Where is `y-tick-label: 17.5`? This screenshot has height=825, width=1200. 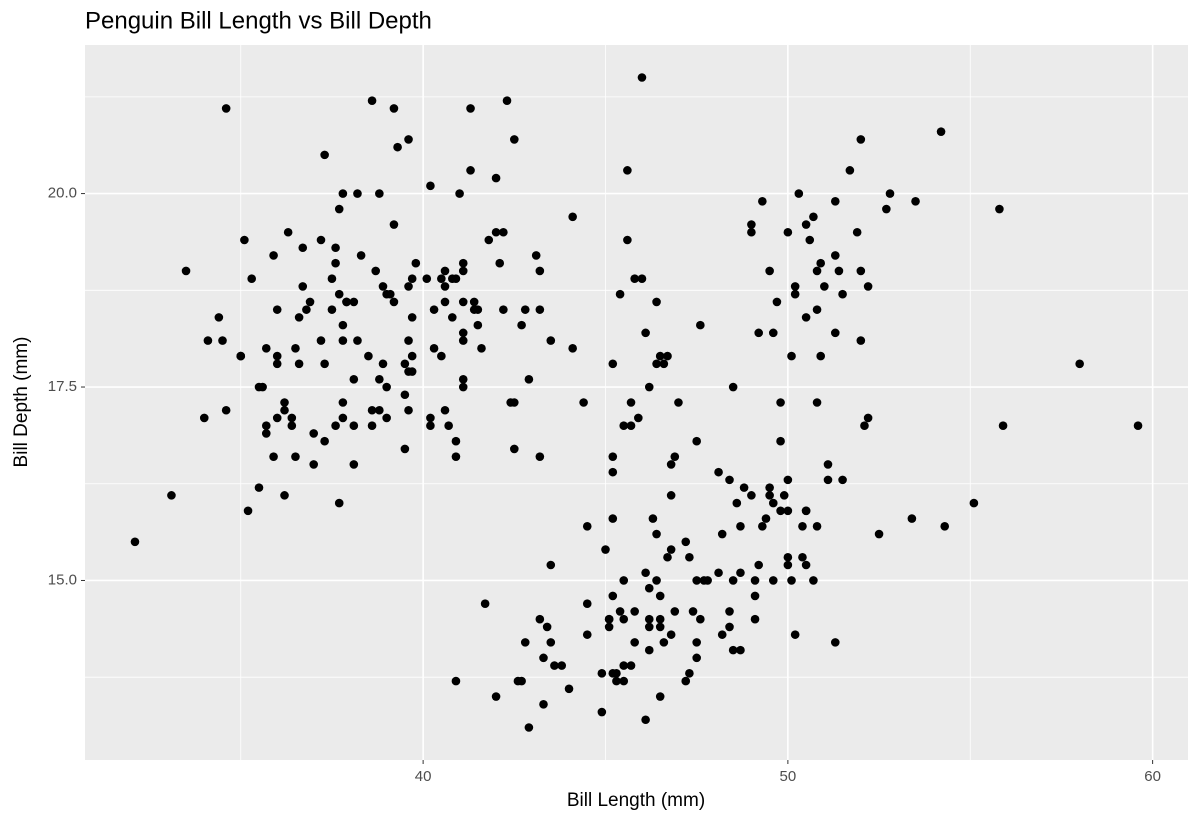 y-tick-label: 17.5 is located at coordinates (62, 386).